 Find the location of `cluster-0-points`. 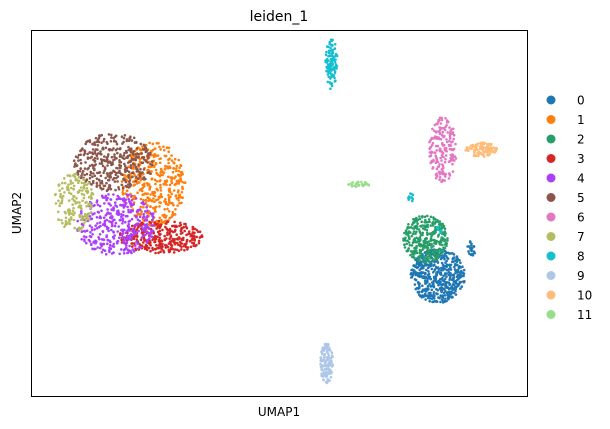

cluster-0-points is located at coordinates (443, 272).